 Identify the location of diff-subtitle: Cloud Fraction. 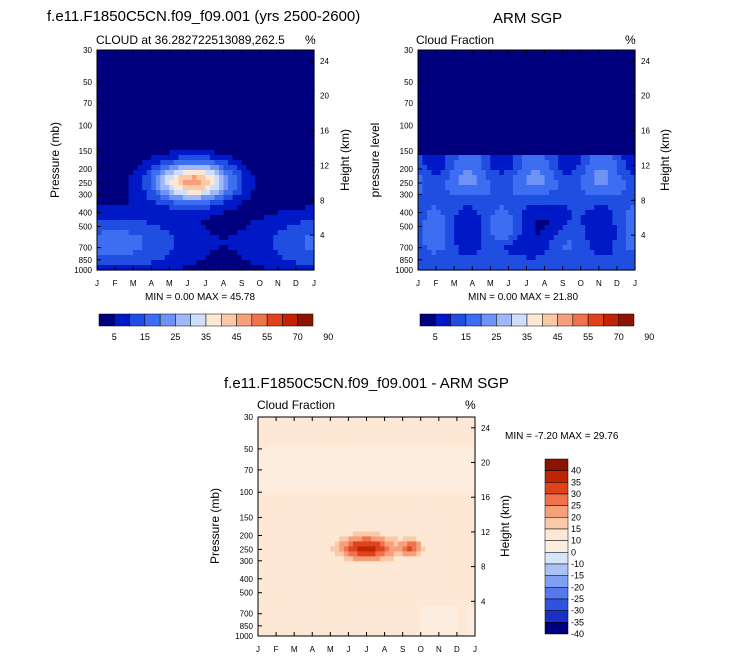
(296, 405).